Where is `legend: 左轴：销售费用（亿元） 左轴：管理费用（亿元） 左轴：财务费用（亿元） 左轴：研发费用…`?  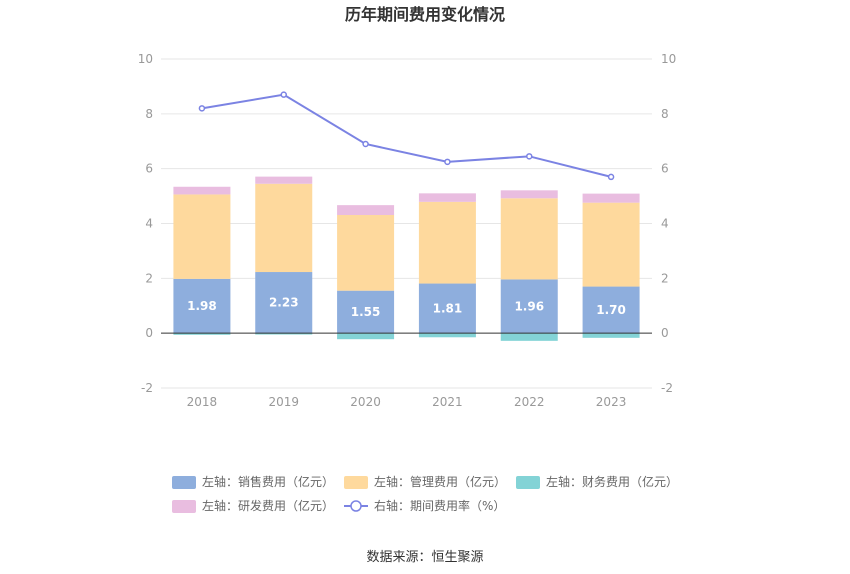
legend: 左轴：销售费用（亿元） 左轴：管理费用（亿元） 左轴：财务费用（亿元） 左轴：研发费用… is located at coordinates (425, 493).